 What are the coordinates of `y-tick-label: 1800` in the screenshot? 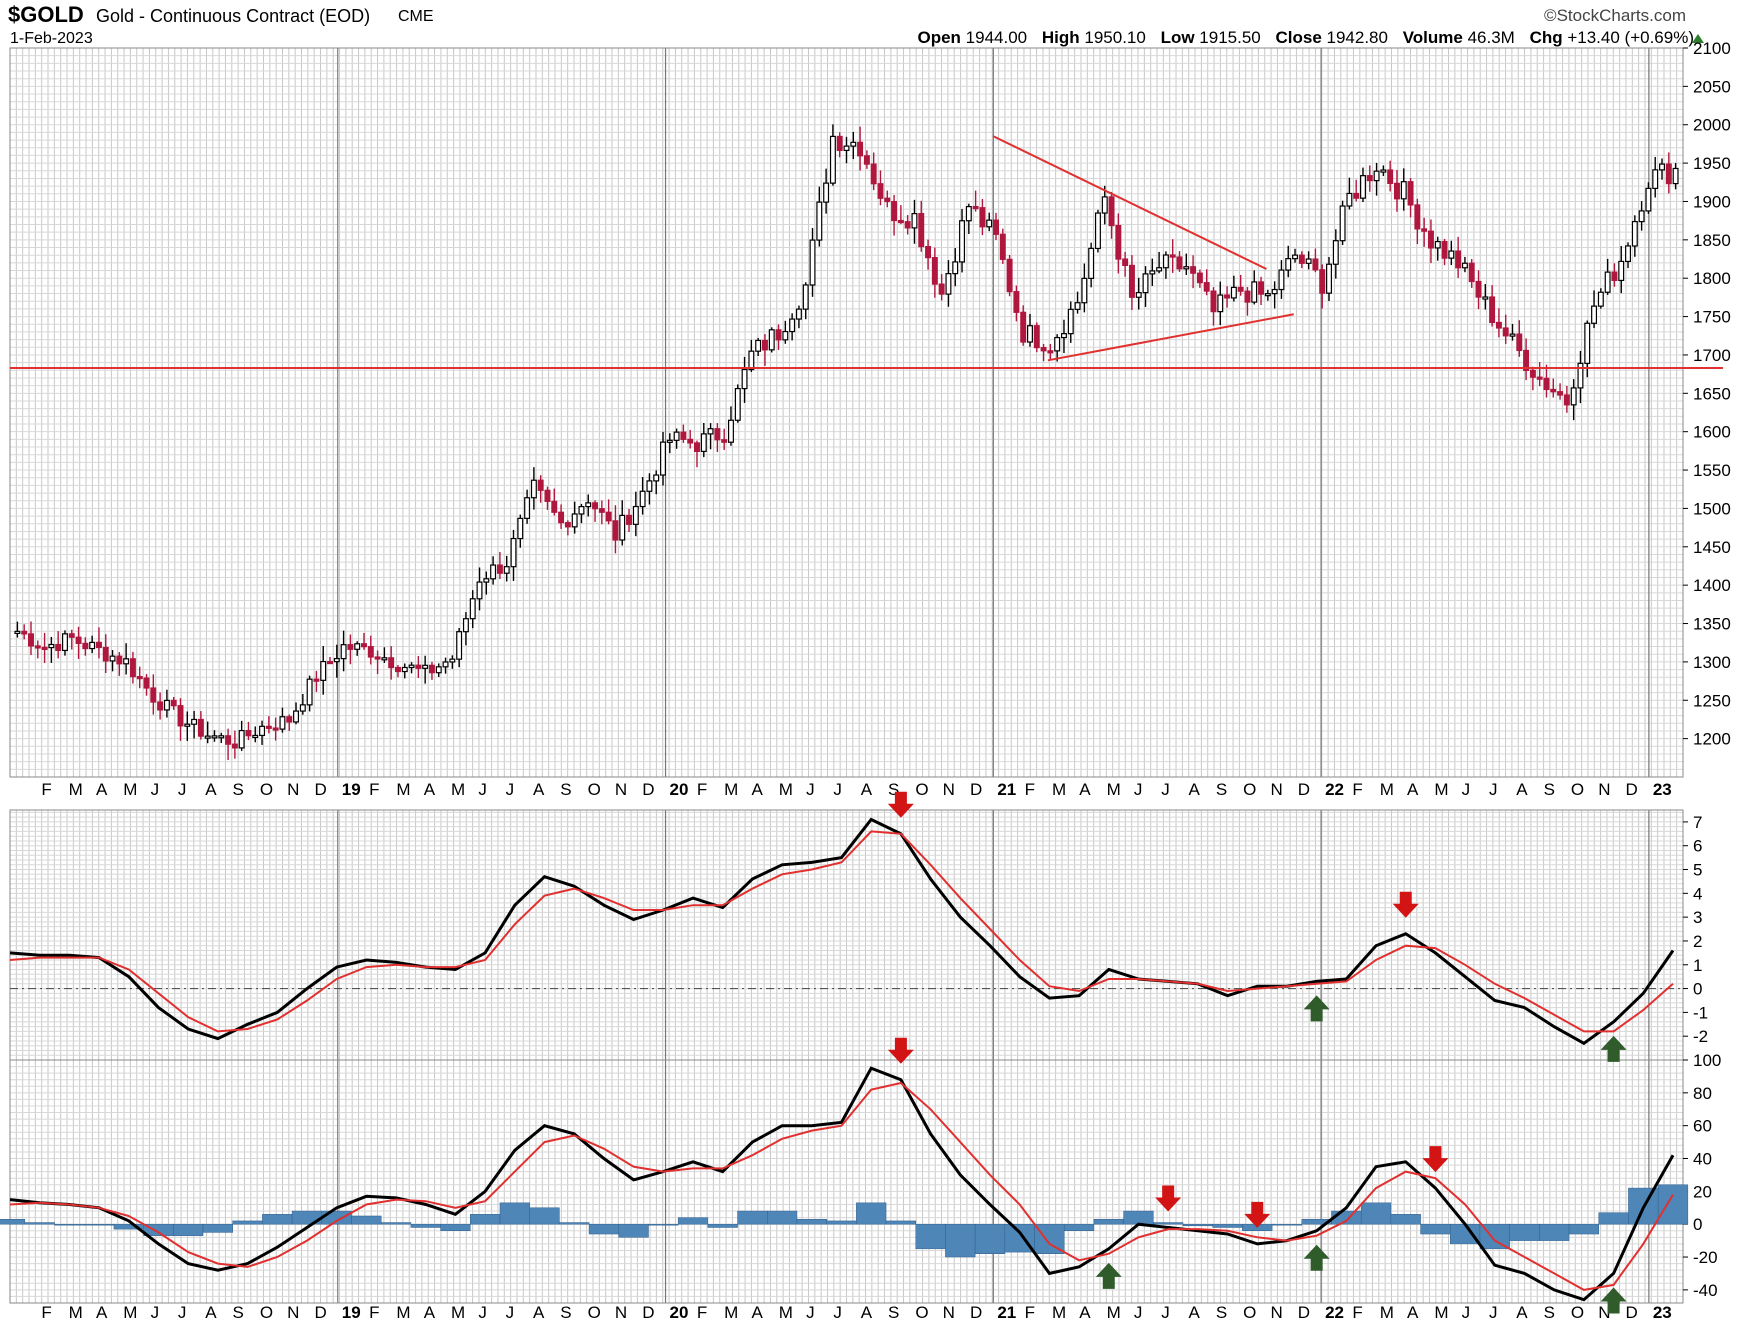 It's located at (1712, 278).